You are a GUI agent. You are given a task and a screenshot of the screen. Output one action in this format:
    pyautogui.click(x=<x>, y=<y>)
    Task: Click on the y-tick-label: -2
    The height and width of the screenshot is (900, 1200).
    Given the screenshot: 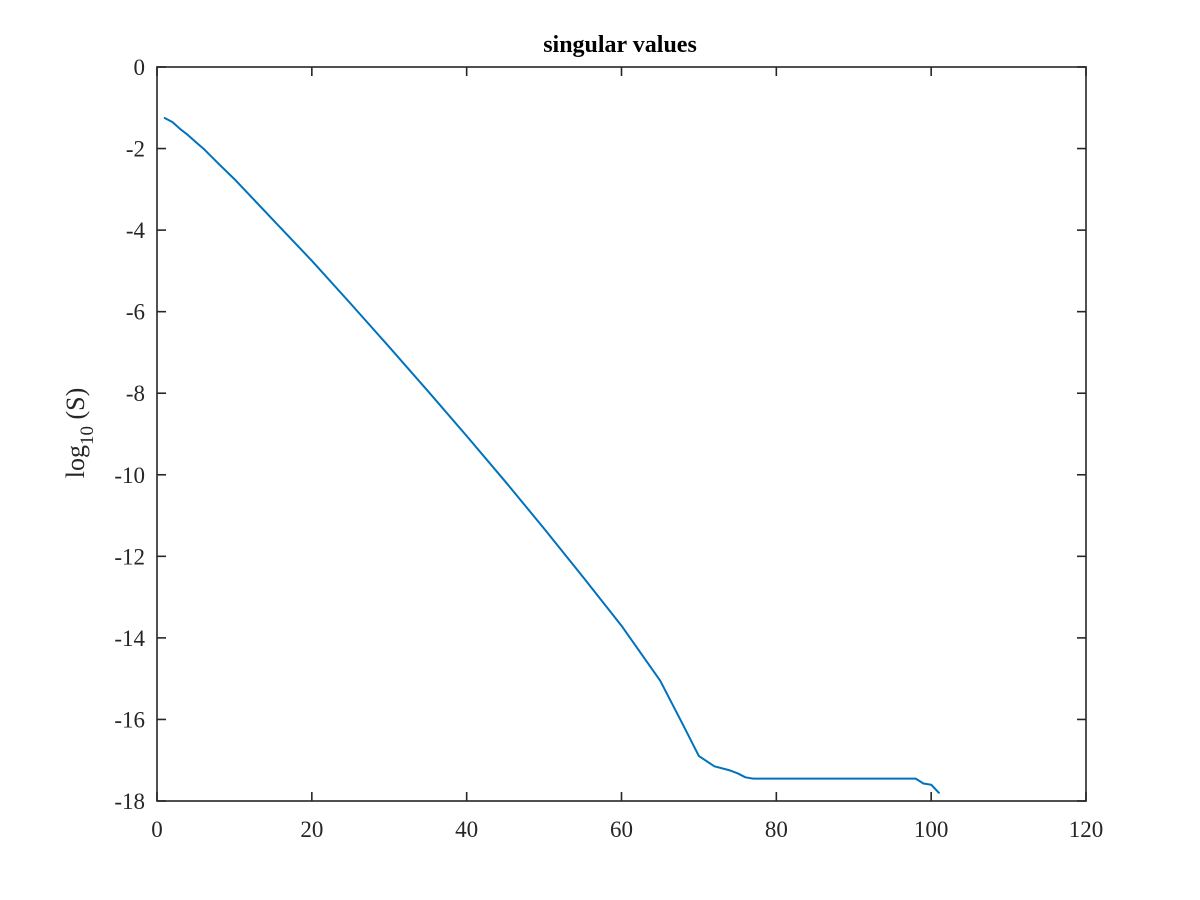 What is the action you would take?
    pyautogui.click(x=135, y=149)
    